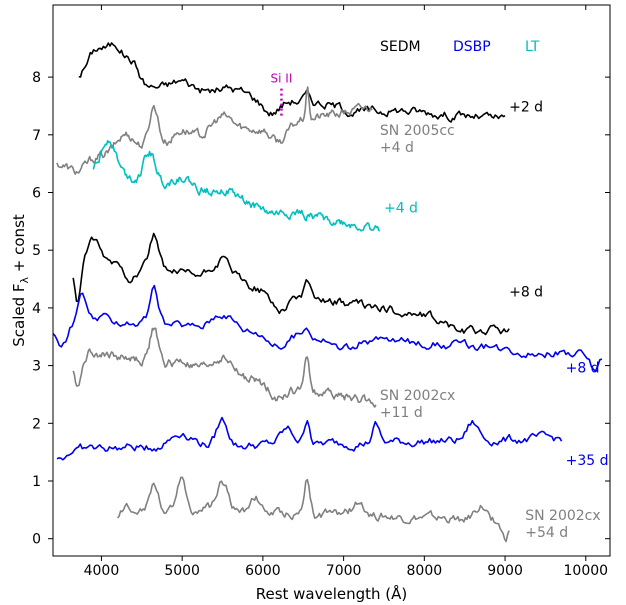 The width and height of the screenshot is (626, 605). I want to click on series-label: +4 d, so click(401, 209).